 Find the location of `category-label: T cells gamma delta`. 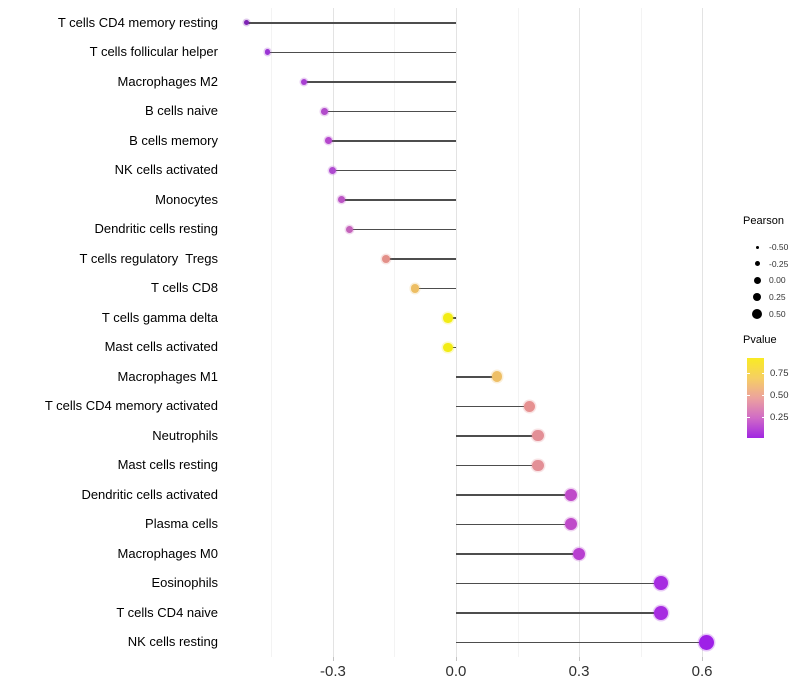

category-label: T cells gamma delta is located at coordinates (159, 317).